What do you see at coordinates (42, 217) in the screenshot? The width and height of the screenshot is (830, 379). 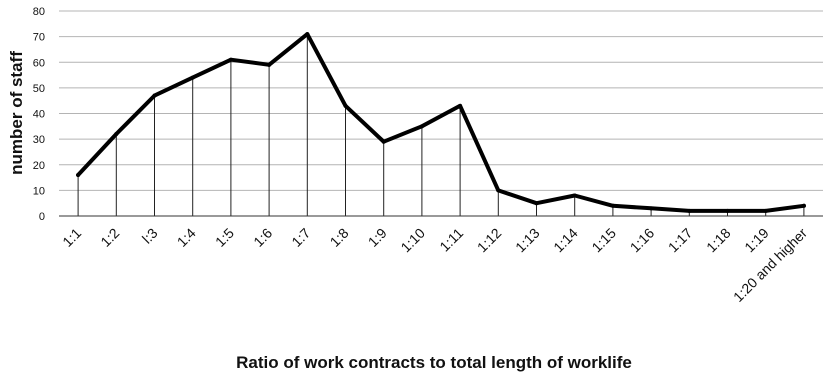 I see `y-tick-label: 0` at bounding box center [42, 217].